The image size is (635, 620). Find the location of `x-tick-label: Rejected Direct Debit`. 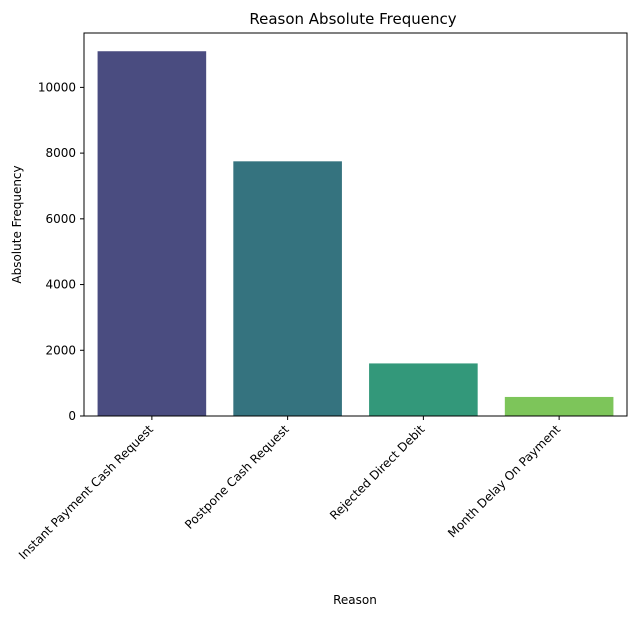

x-tick-label: Rejected Direct Debit is located at coordinates (377, 472).